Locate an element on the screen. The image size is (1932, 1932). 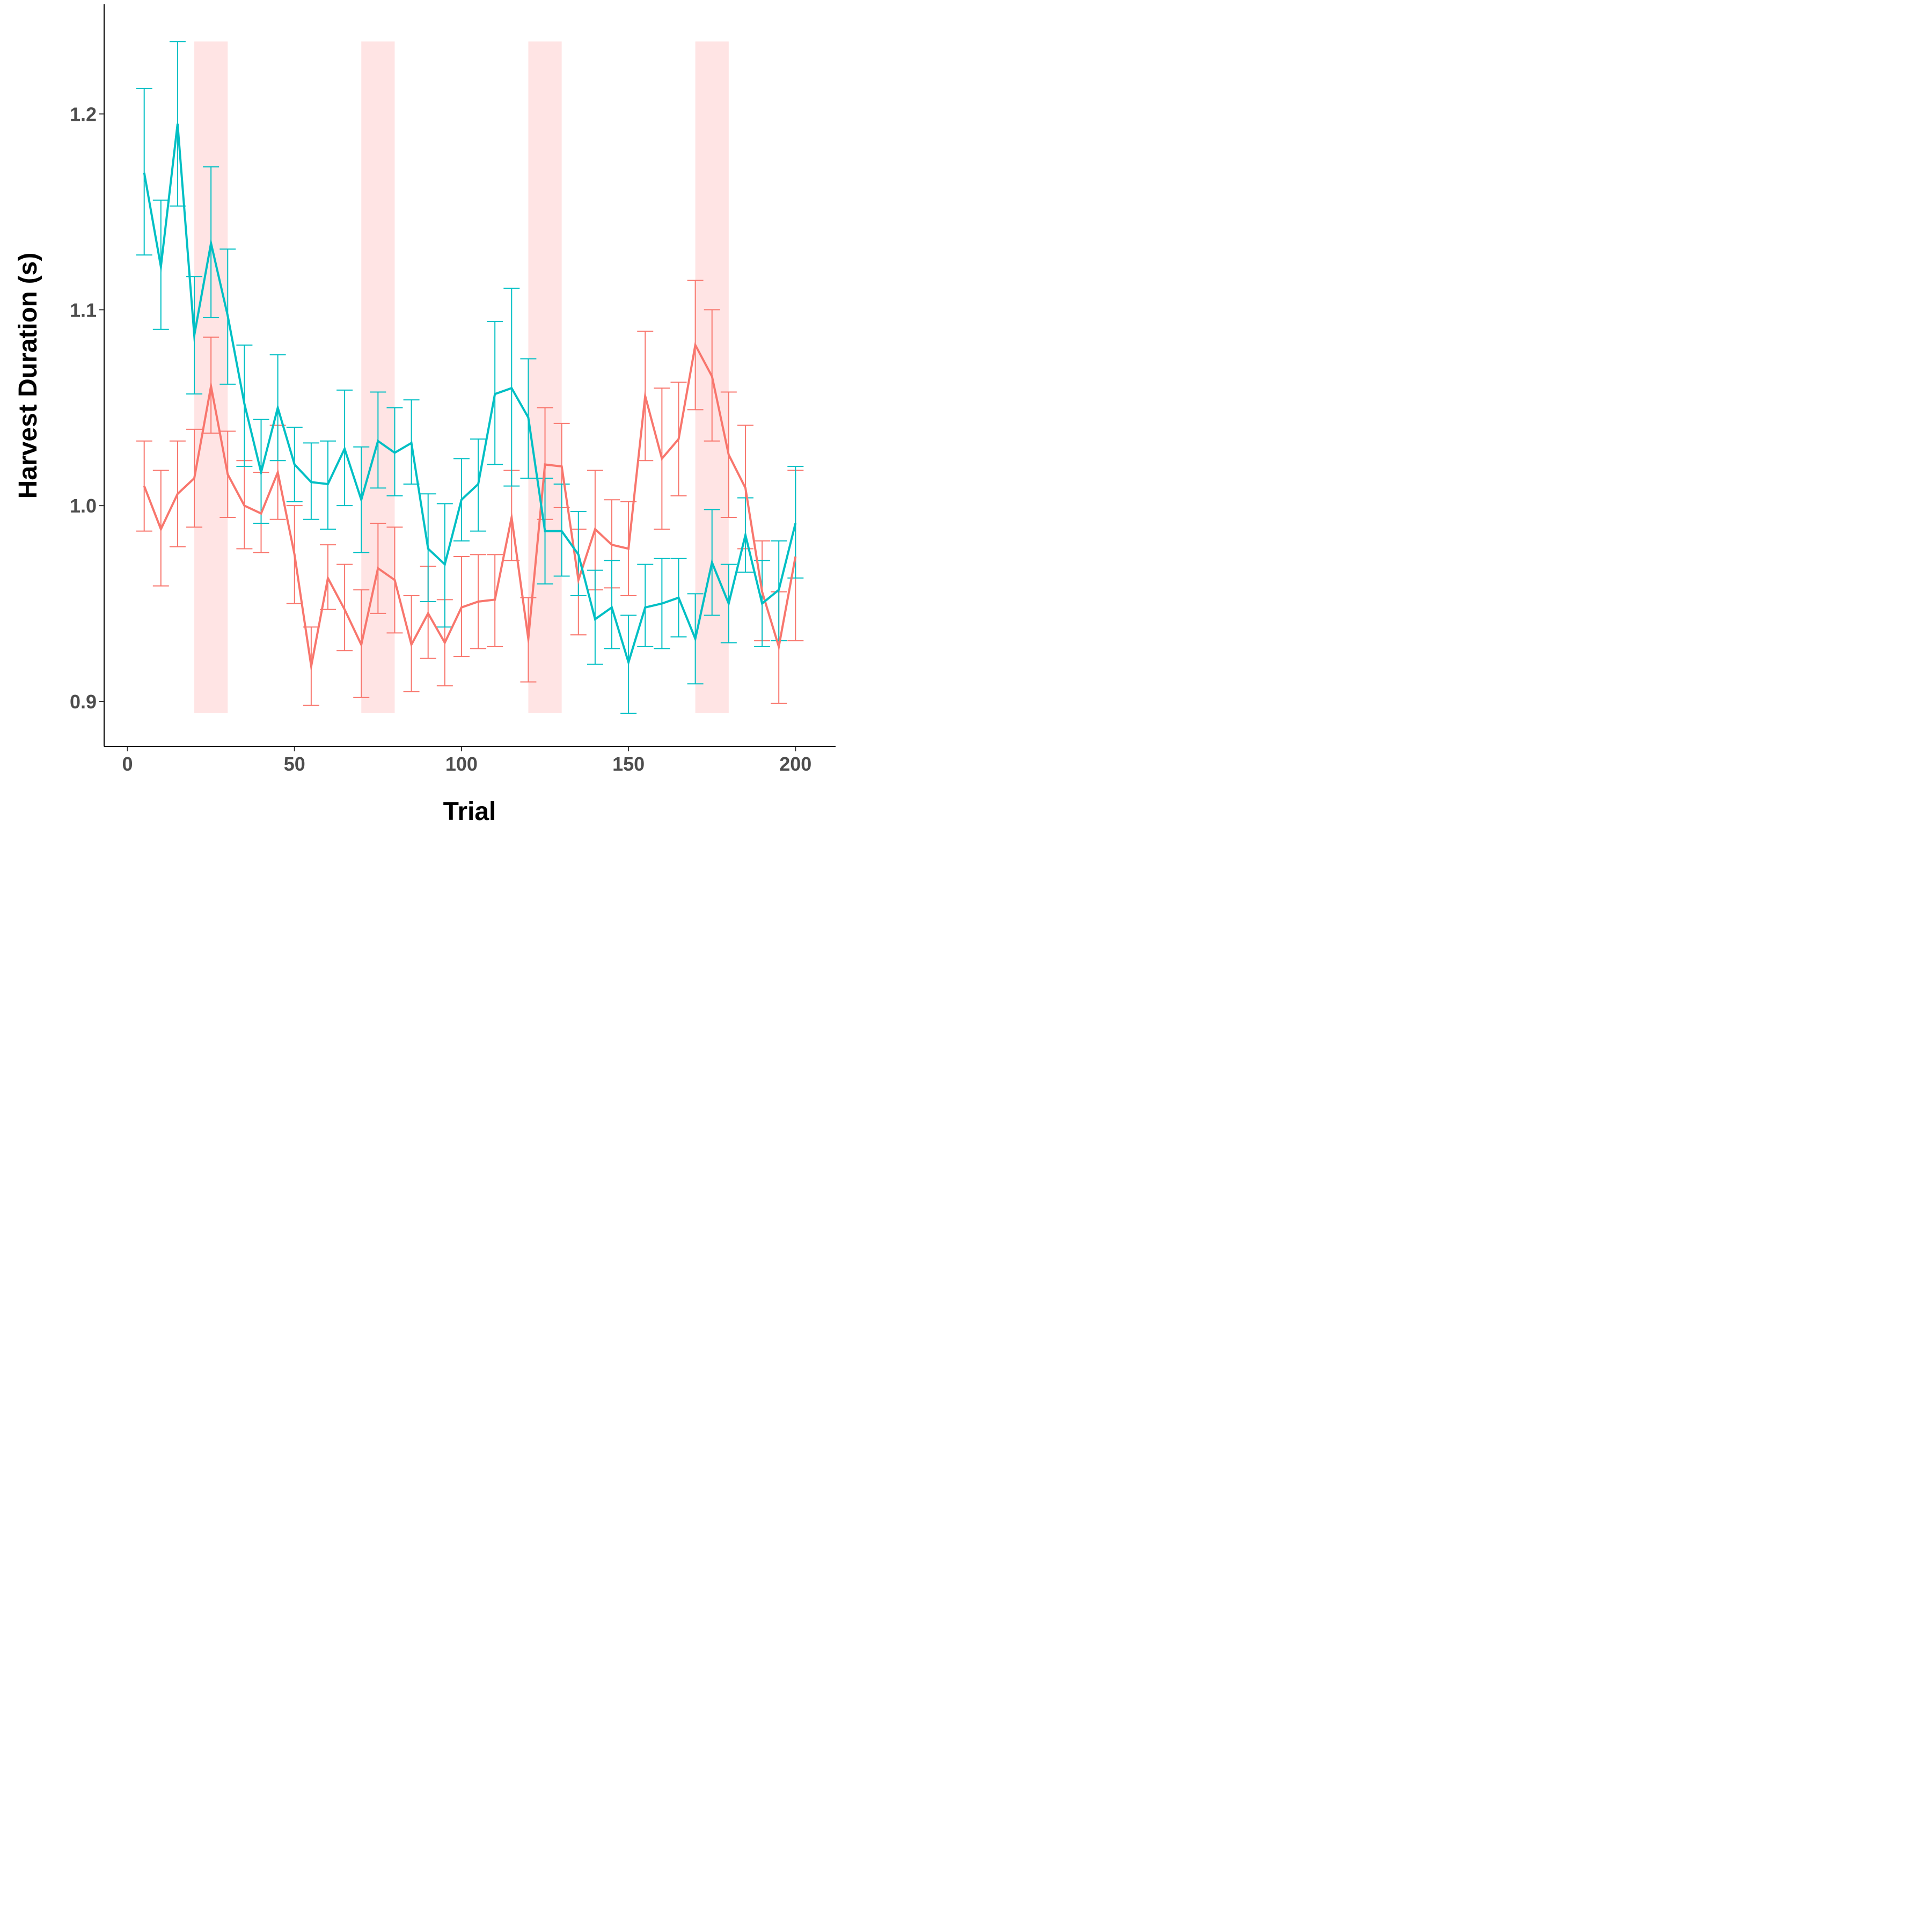
y-axis-title: Harvest Duration (s) is located at coordinates (28, 376).